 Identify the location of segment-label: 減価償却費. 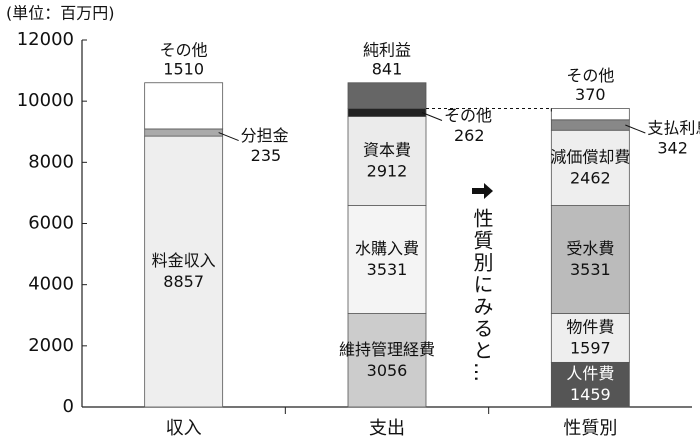
(590, 156).